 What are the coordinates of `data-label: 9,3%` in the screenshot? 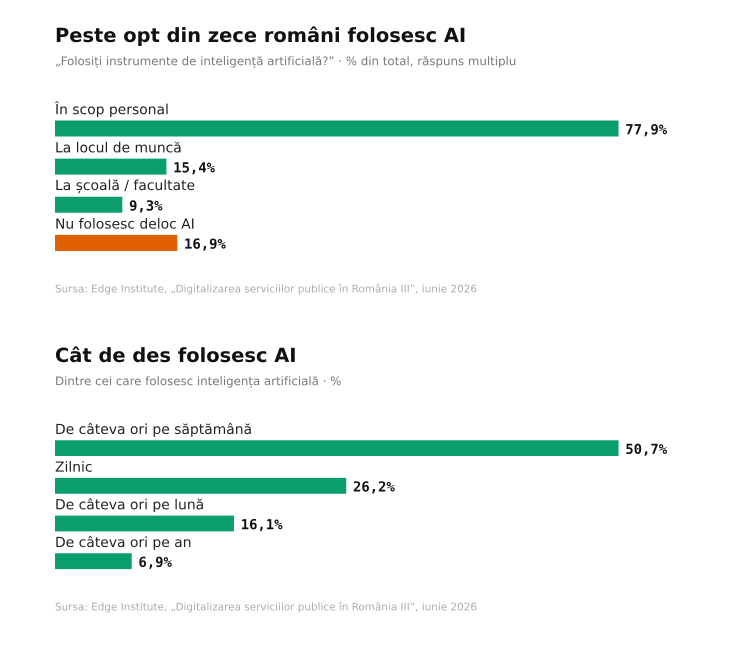 It's located at (146, 206).